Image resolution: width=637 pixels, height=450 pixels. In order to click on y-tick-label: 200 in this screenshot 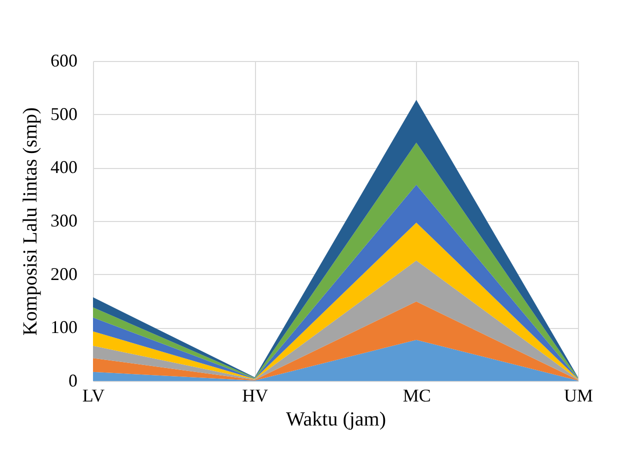, I will do `click(64, 274)`.